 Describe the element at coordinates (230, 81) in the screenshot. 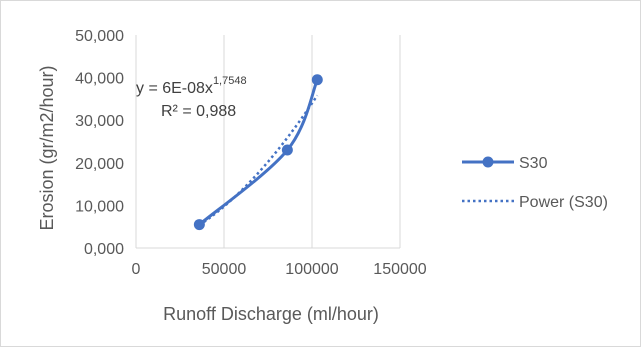

I see `equation-exponent: 1,7548` at that location.